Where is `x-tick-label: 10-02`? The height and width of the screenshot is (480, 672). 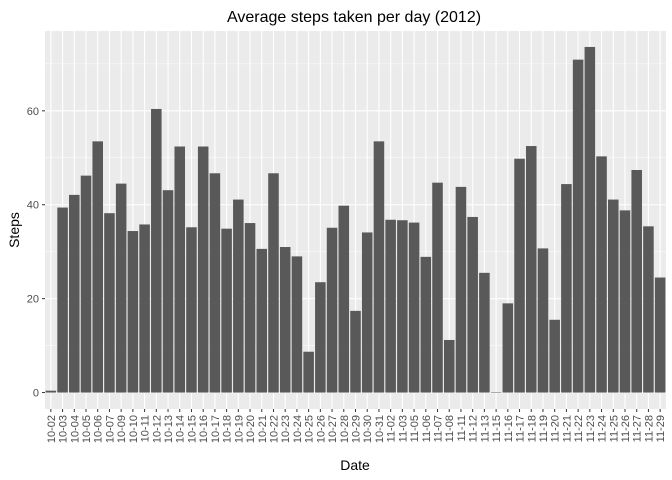
x-tick-label: 10-02 is located at coordinates (52, 429).